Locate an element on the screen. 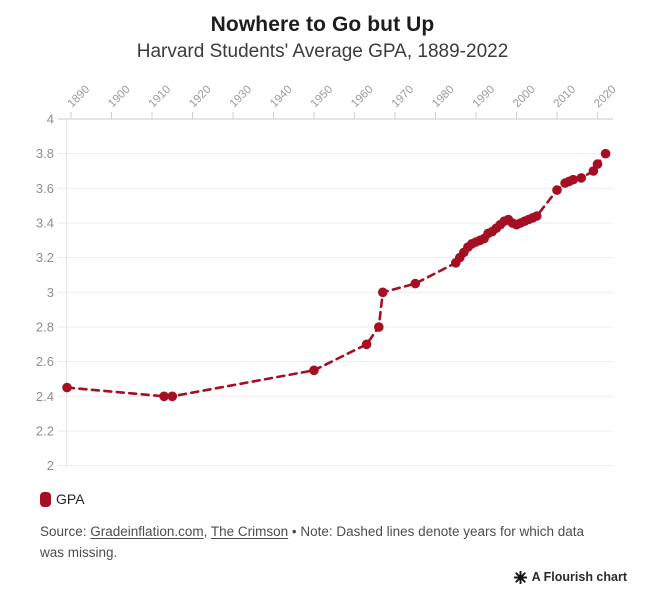  x-axis-label: 1990 is located at coordinates (484, 97).